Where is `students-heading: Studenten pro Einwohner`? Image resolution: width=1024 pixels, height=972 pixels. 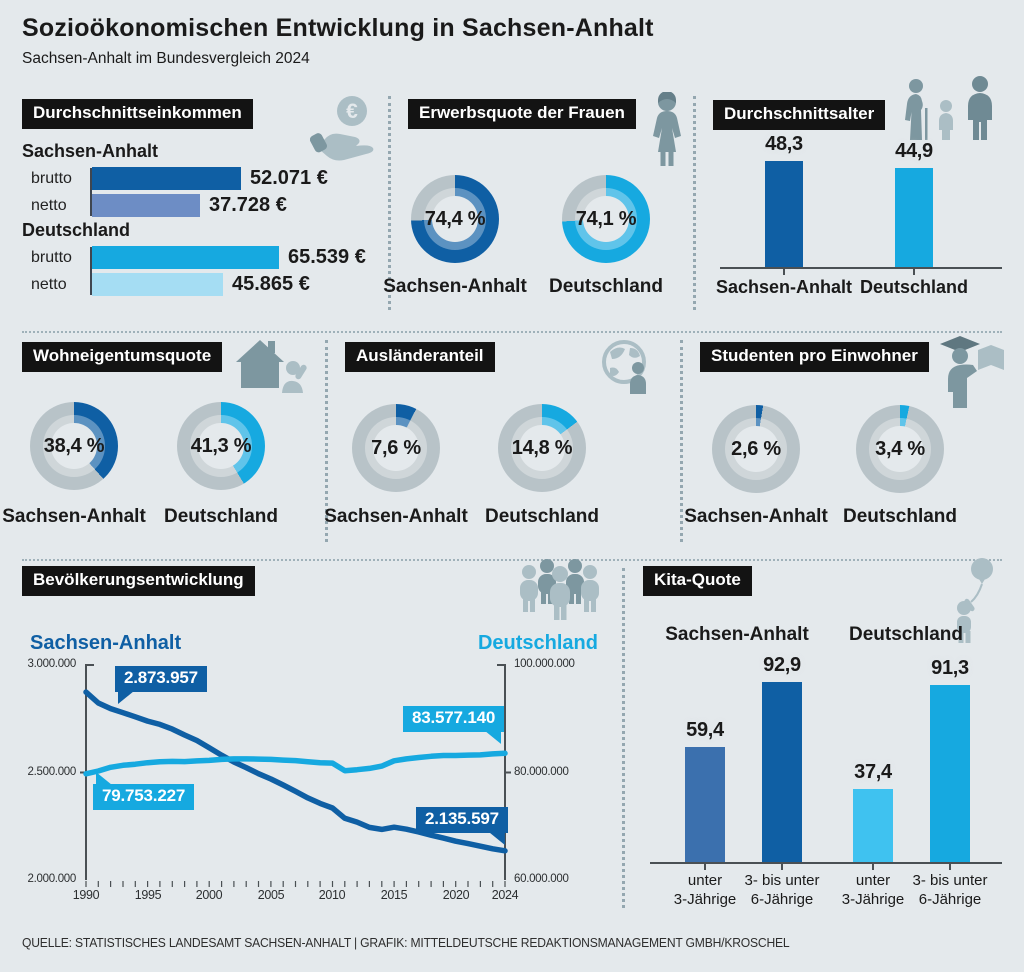
students-heading: Studenten pro Einwohner is located at coordinates (814, 357).